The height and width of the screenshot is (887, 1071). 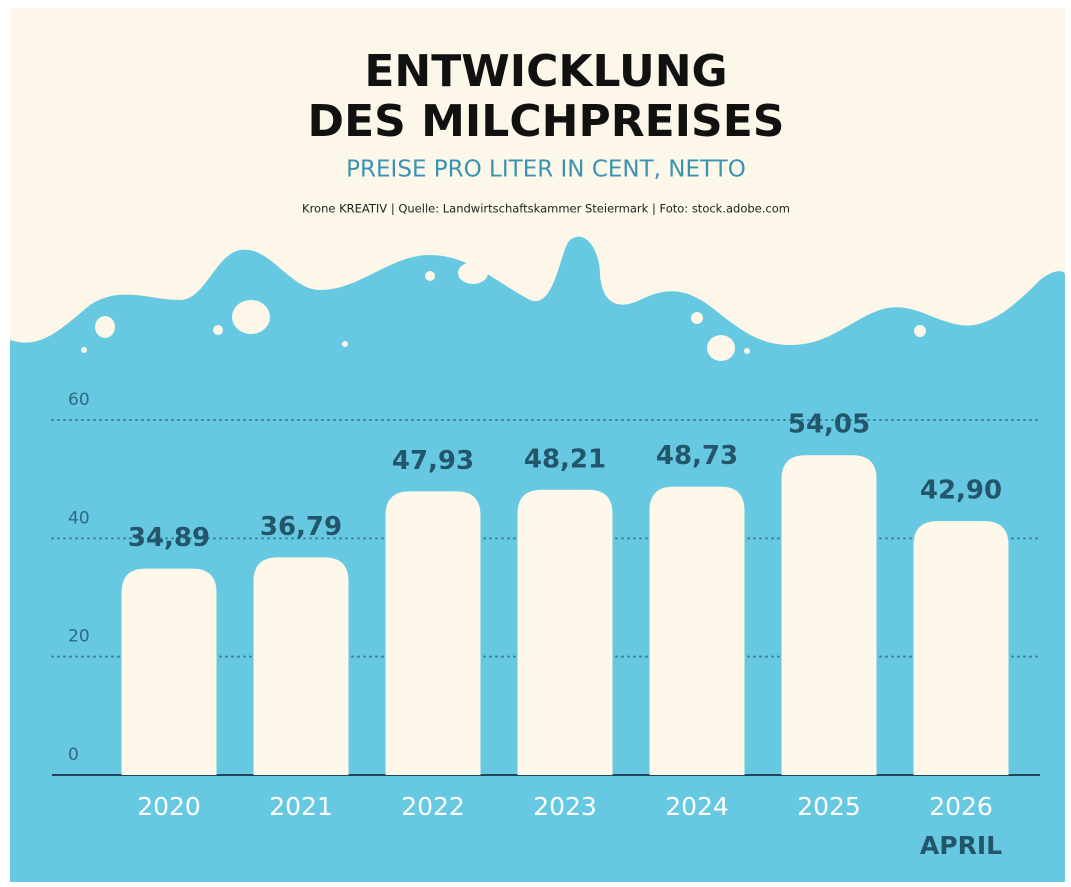 I want to click on value-label: 42,90, so click(x=961, y=491).